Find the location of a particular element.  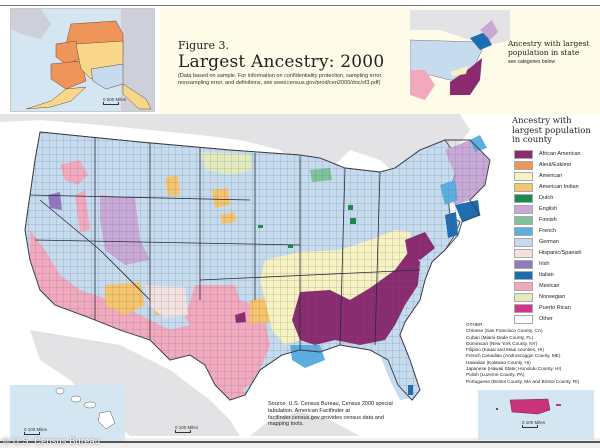

legend-item: American Indian is located at coordinates (557, 187).